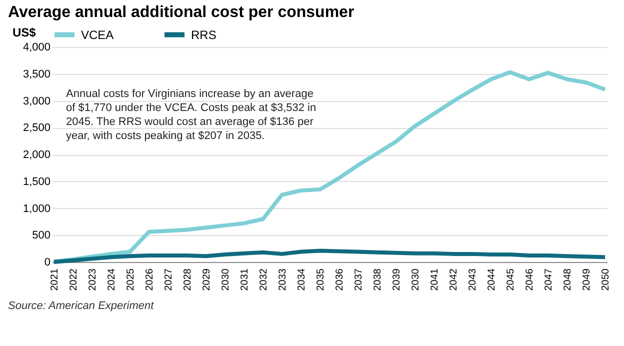 Image resolution: width=624 pixels, height=346 pixels. I want to click on x-tick-label: 2035, so click(320, 279).